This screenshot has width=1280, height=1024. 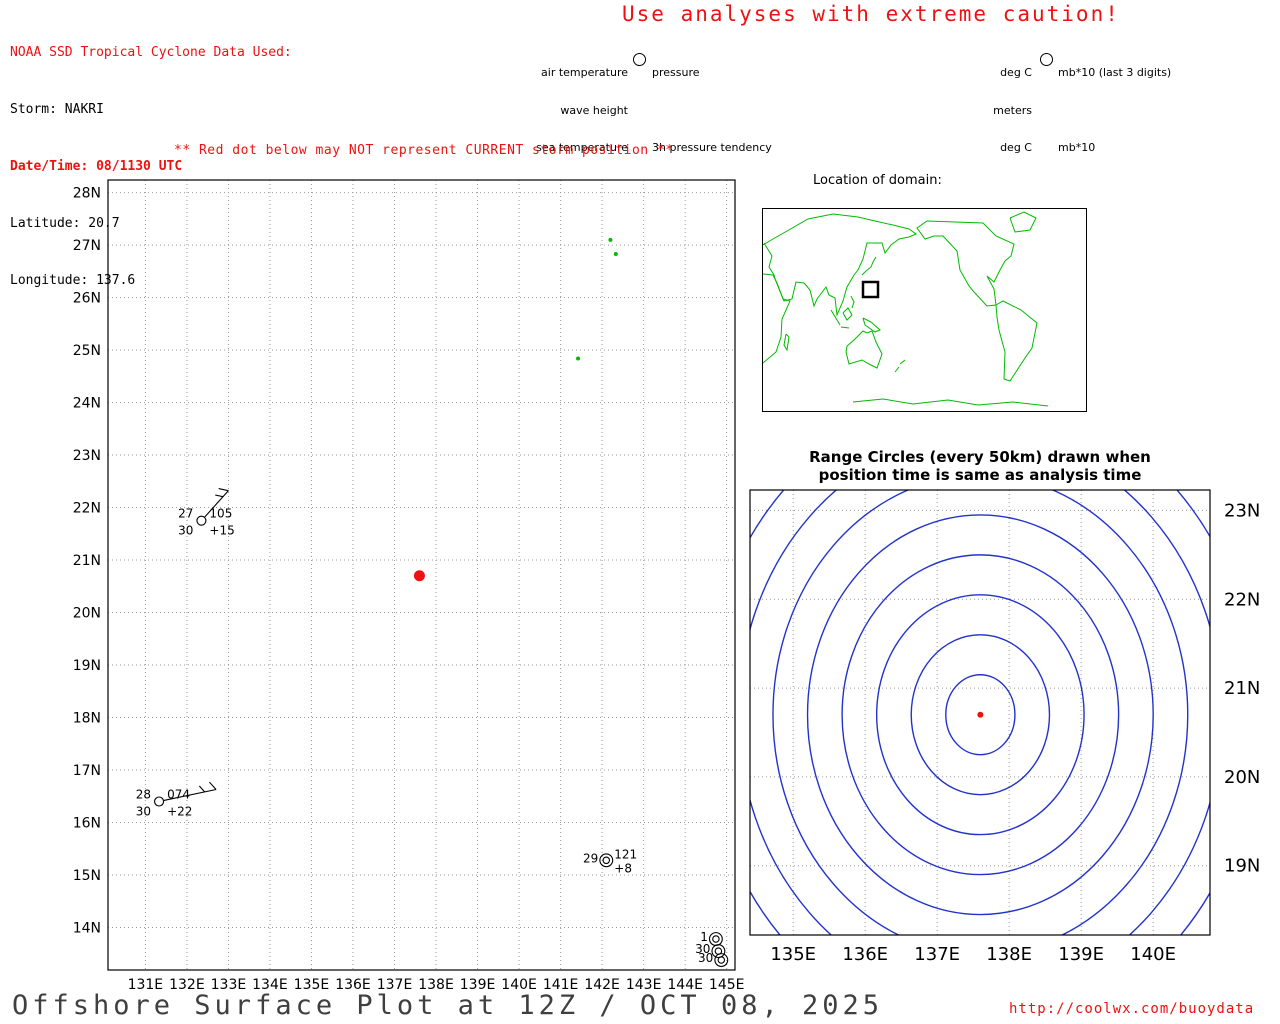 I want to click on station-value: 1, so click(x=704, y=937).